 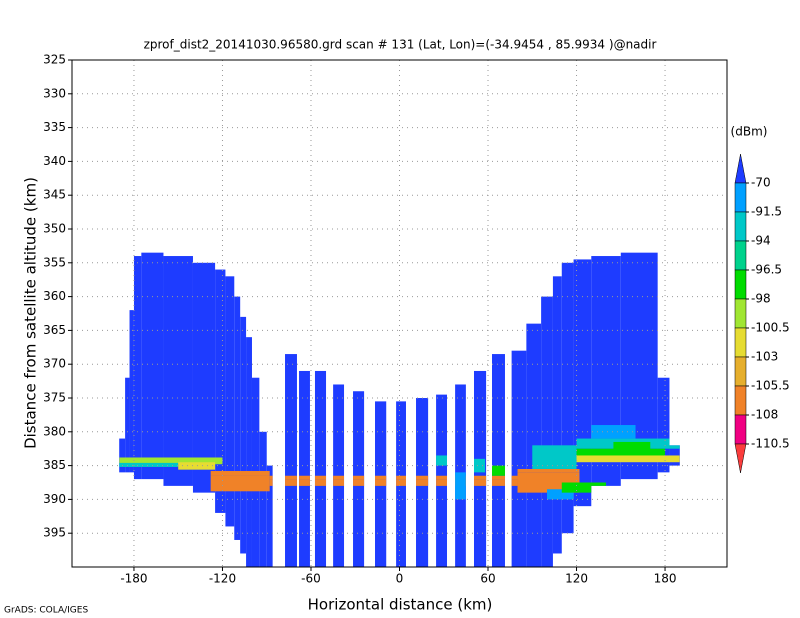 I want to click on x-axis-label: Horizontal distance (km), so click(x=400, y=605).